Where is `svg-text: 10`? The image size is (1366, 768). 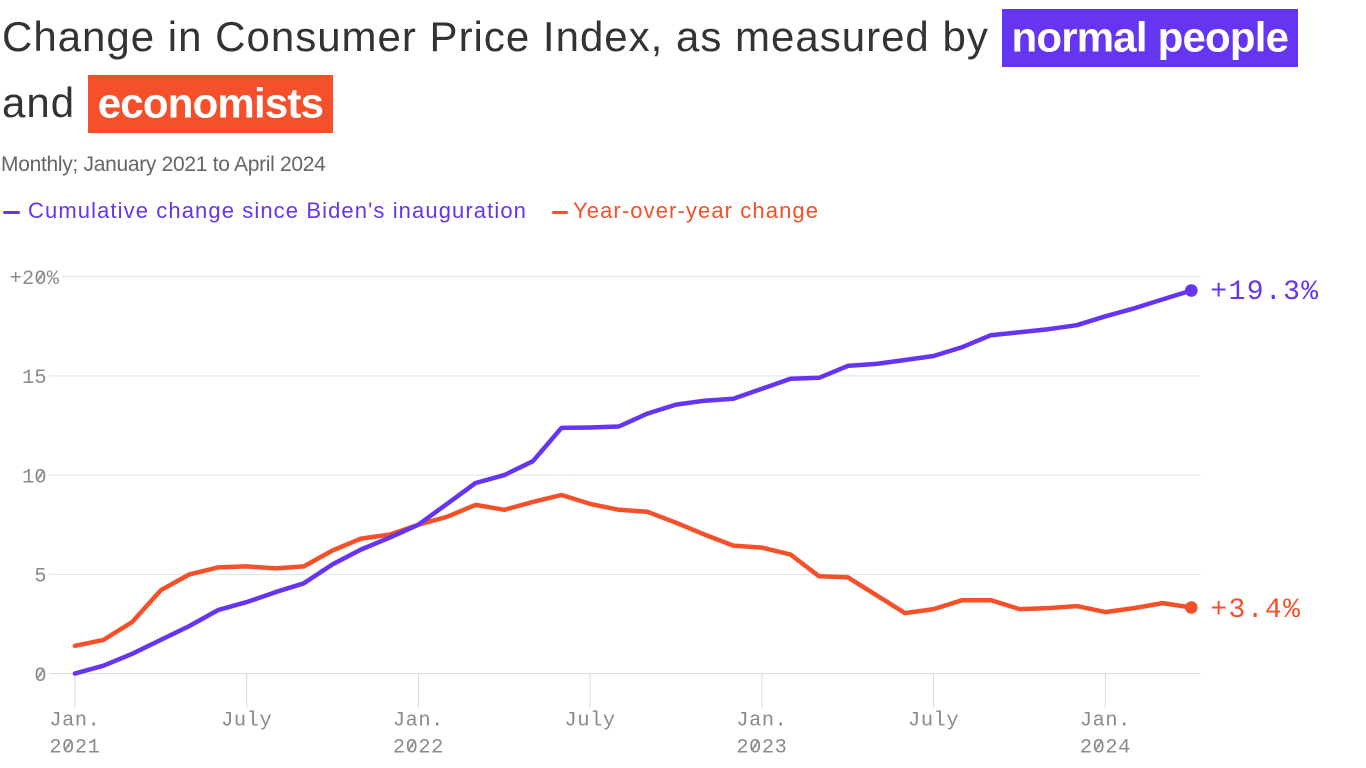
svg-text: 10 is located at coordinates (34, 477).